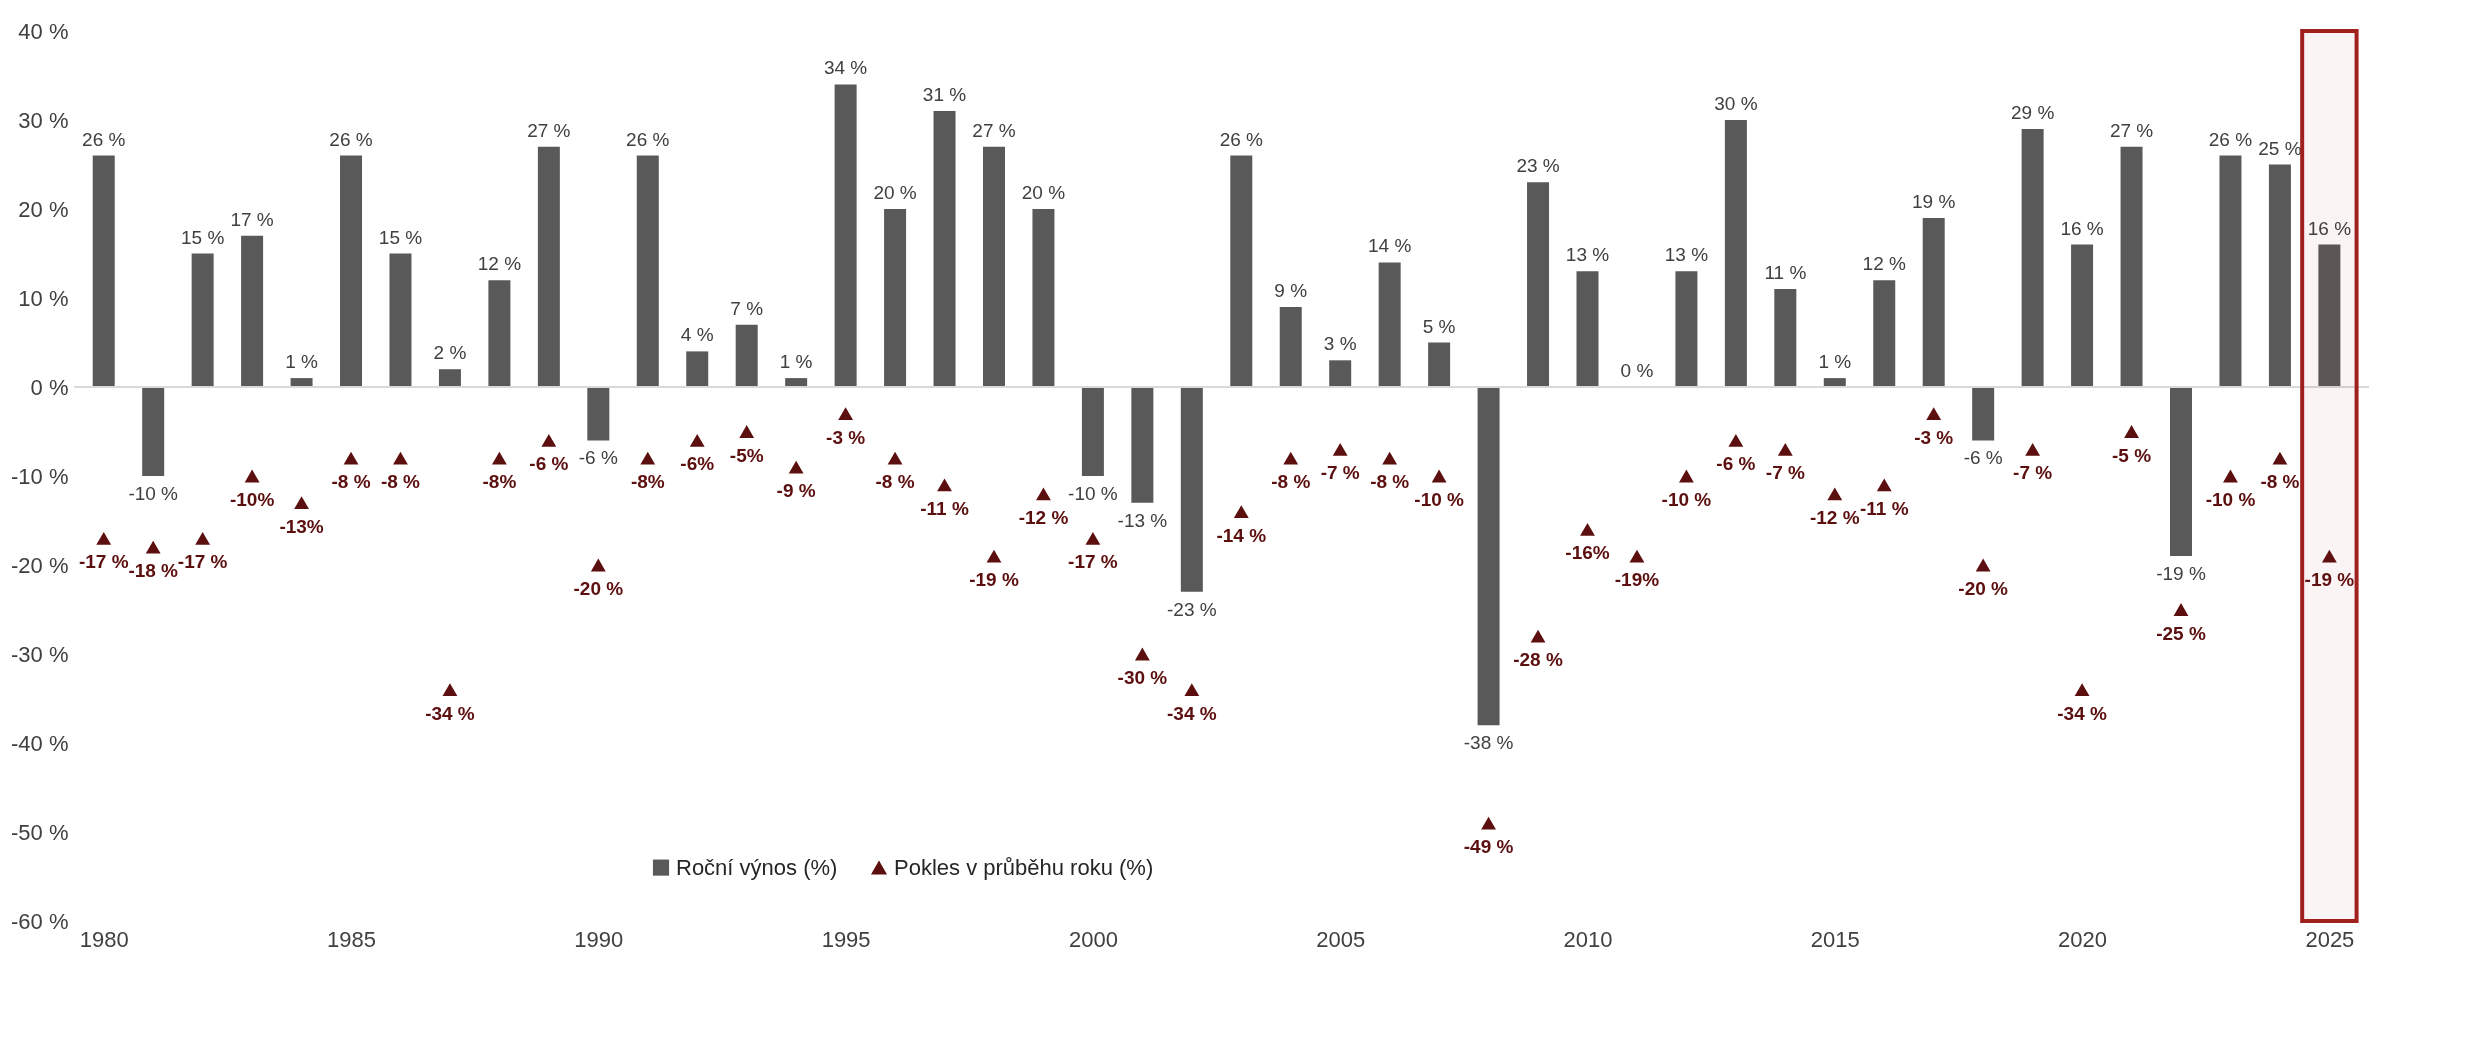 The width and height of the screenshot is (2477, 1061). I want to click on x-tick-label: 2000, so click(1093, 939).